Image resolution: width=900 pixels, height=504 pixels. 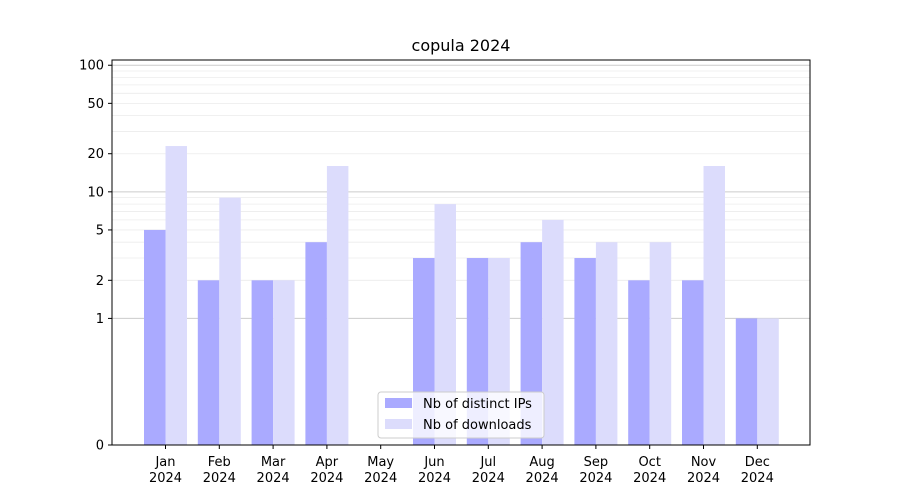 I want to click on legend: Nb of distinct IPs Nb of downloads, so click(x=461, y=415).